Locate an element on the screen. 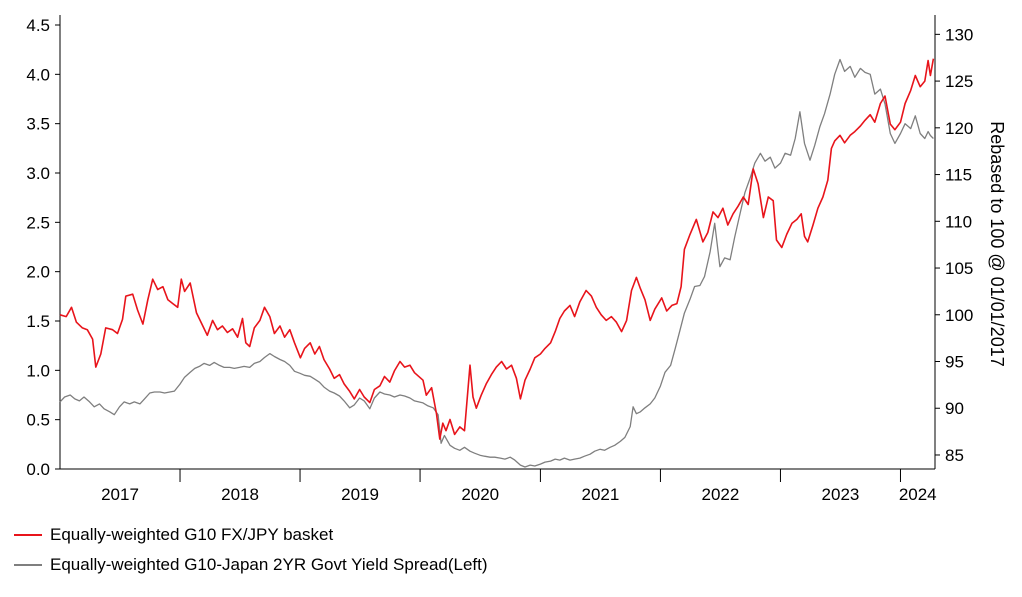  legend-label-fx-basket: Equally-weighted G10 FX/JPY basket is located at coordinates (192, 534).